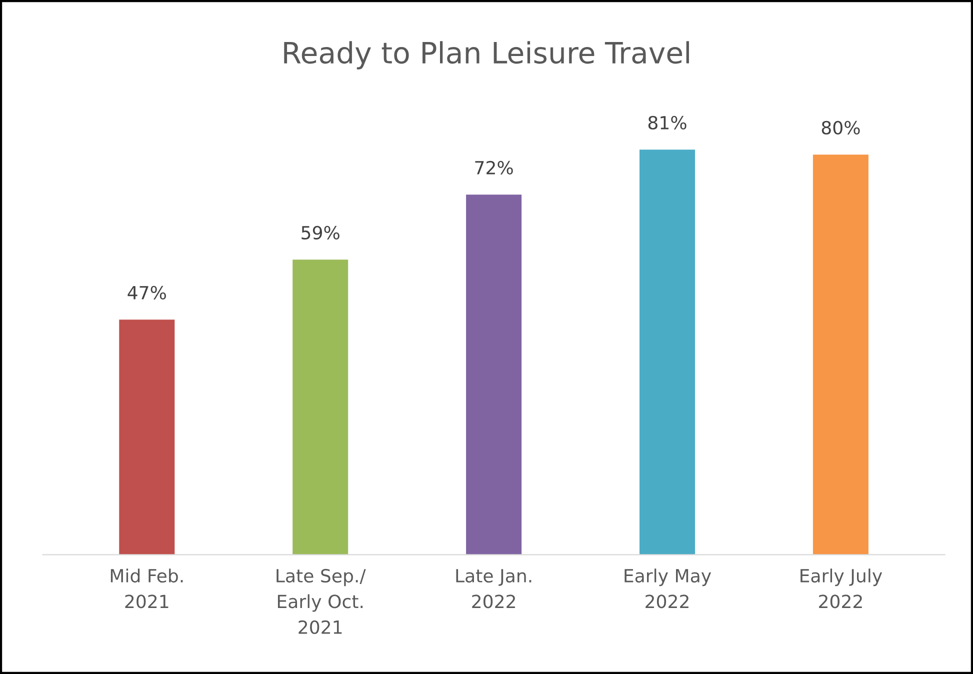 Image resolution: width=973 pixels, height=674 pixels. I want to click on x-tick-label: Early July 2022, so click(841, 588).